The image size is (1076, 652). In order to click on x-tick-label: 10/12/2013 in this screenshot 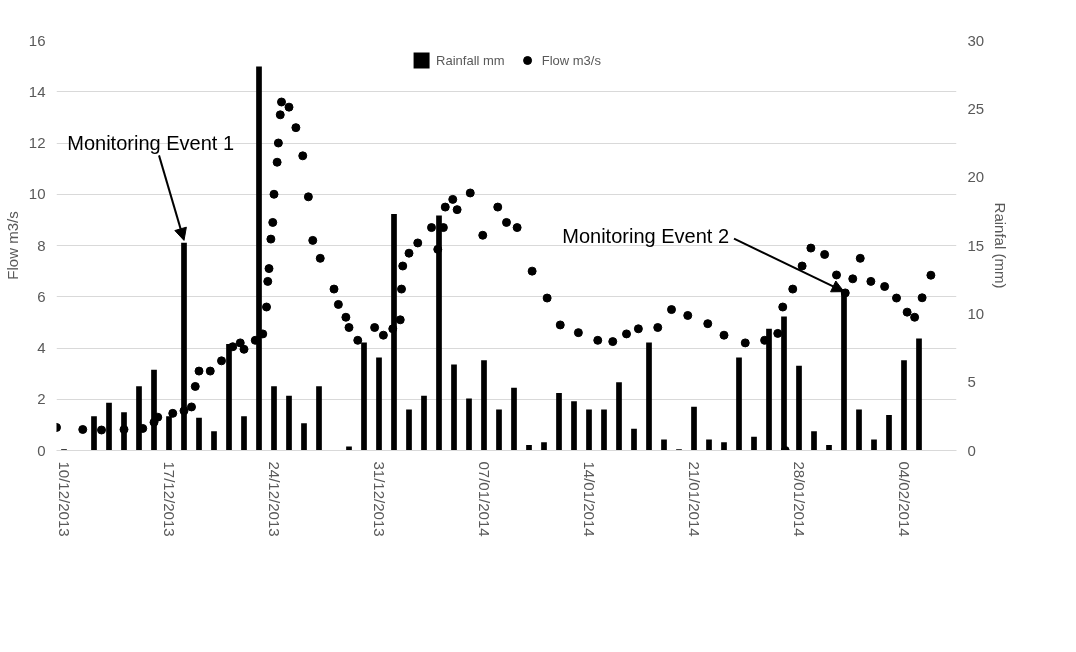, I will do `click(64, 499)`.